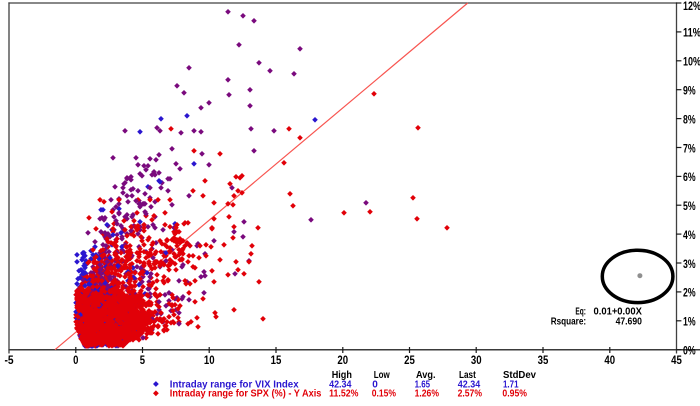 This screenshot has height=406, width=700. Describe the element at coordinates (382, 375) in the screenshot. I see `svg-text: Low` at that location.